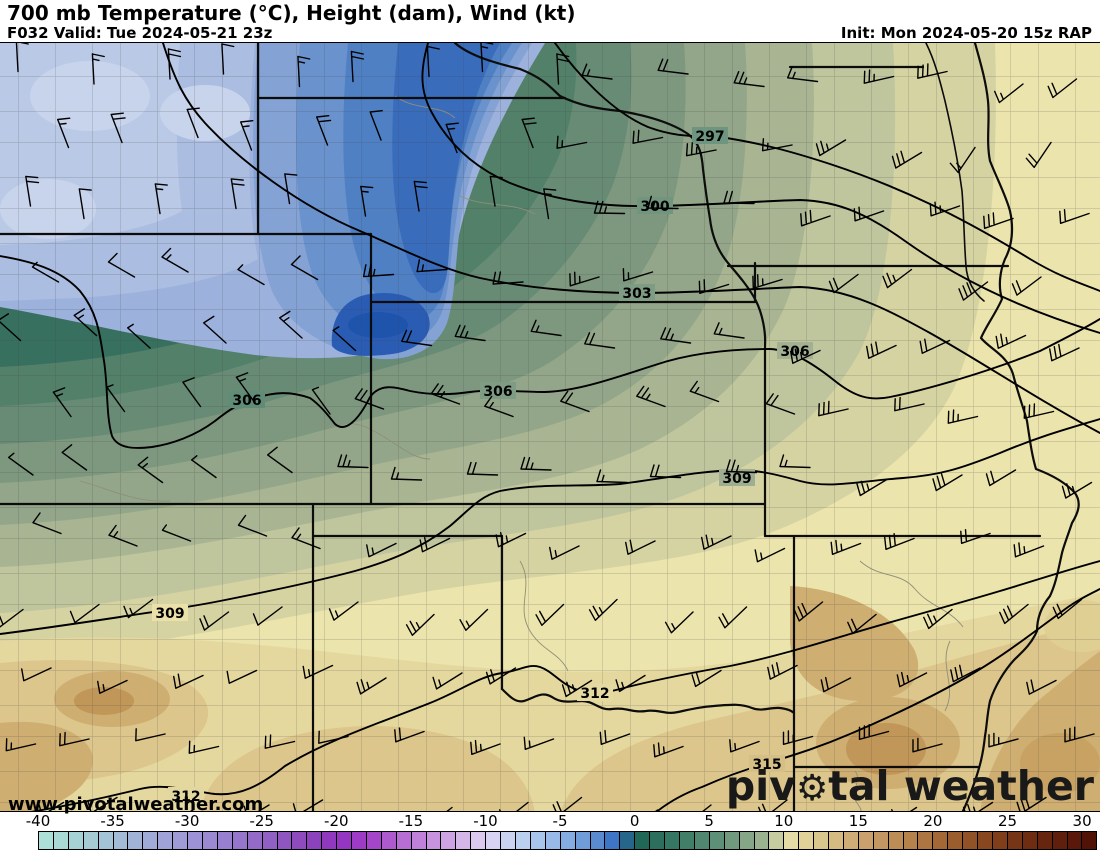  What do you see at coordinates (411, 821) in the screenshot?
I see `colorbar-tick-label: -15` at bounding box center [411, 821].